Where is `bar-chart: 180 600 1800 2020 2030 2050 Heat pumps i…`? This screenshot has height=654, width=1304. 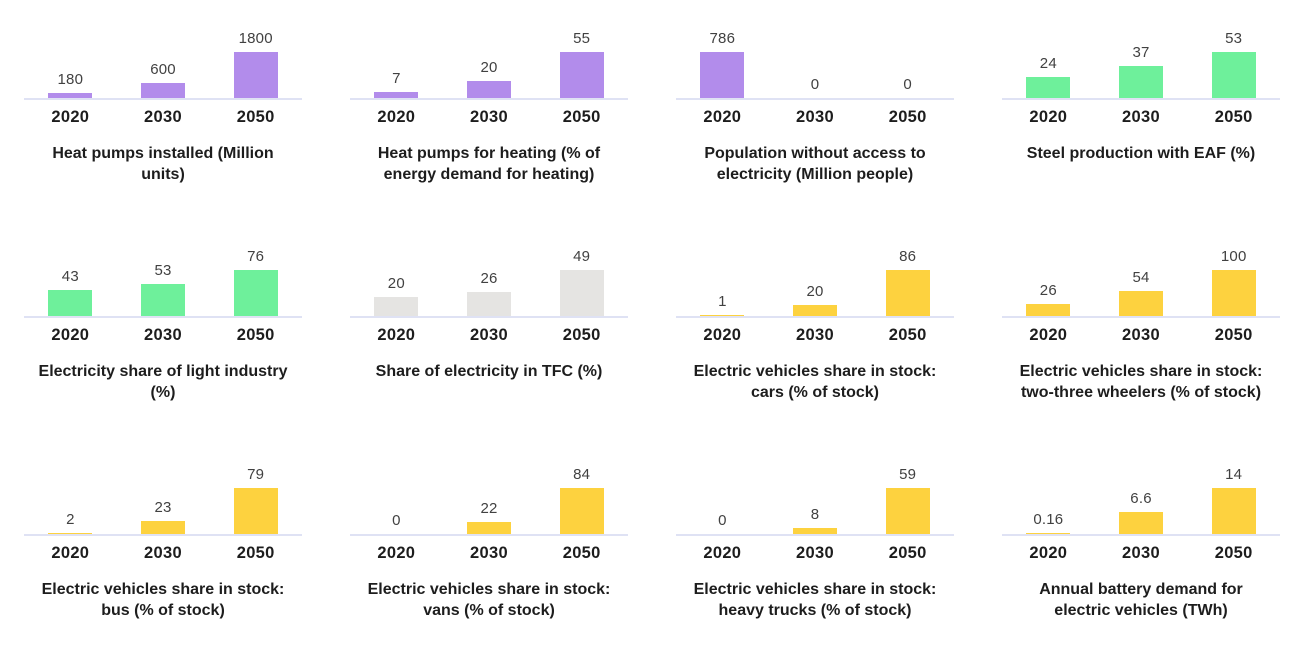 bar-chart: 180 600 1800 2020 2030 2050 Heat pumps i… is located at coordinates (163, 109).